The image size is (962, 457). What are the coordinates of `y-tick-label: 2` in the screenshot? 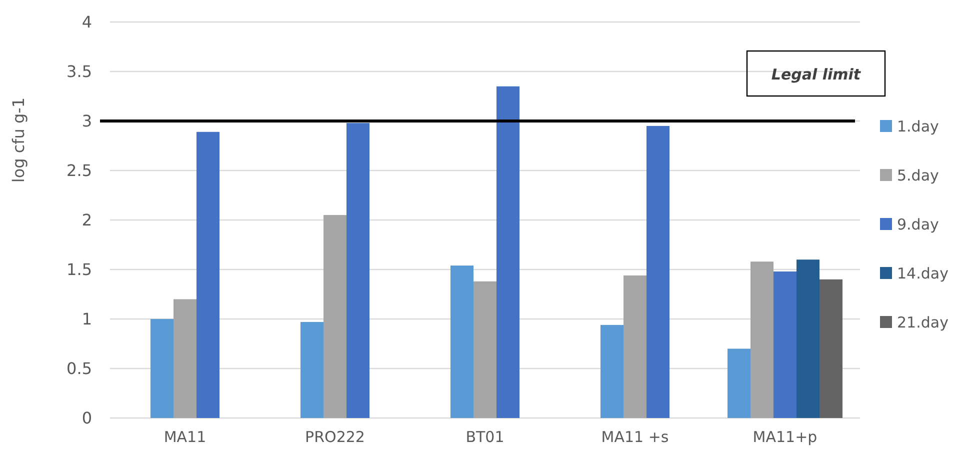 It's located at (87, 220).